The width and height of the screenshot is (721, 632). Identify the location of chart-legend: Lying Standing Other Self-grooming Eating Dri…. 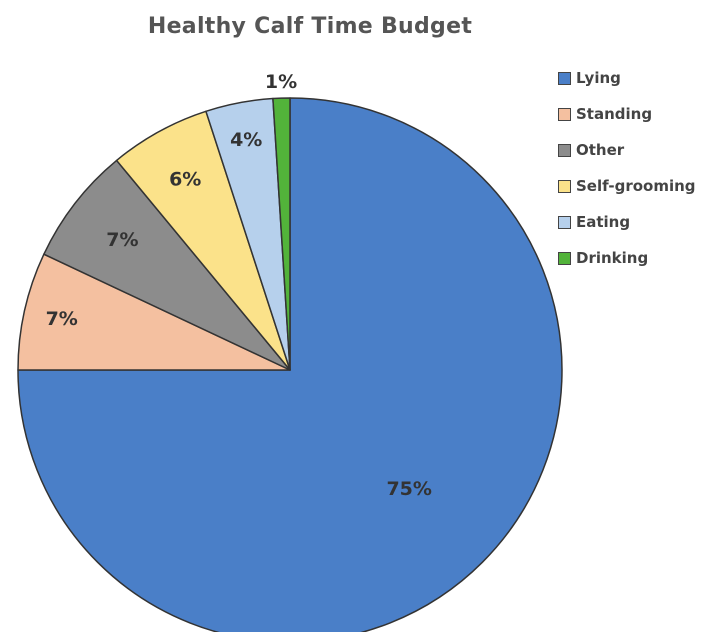
(627, 168).